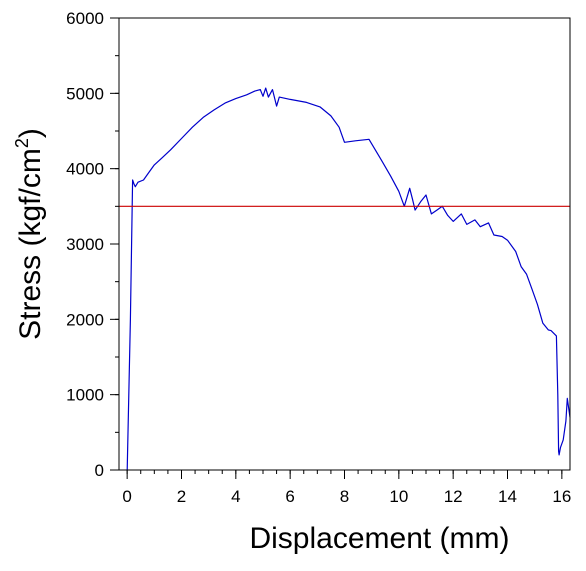  I want to click on y-tick-label: 5000, so click(85, 93).